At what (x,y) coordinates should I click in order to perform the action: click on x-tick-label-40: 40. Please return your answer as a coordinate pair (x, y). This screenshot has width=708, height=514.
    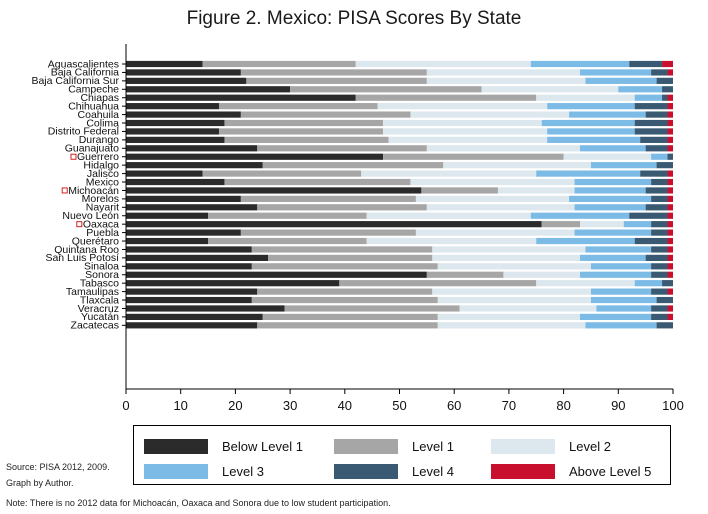
    Looking at the image, I should click on (345, 405).